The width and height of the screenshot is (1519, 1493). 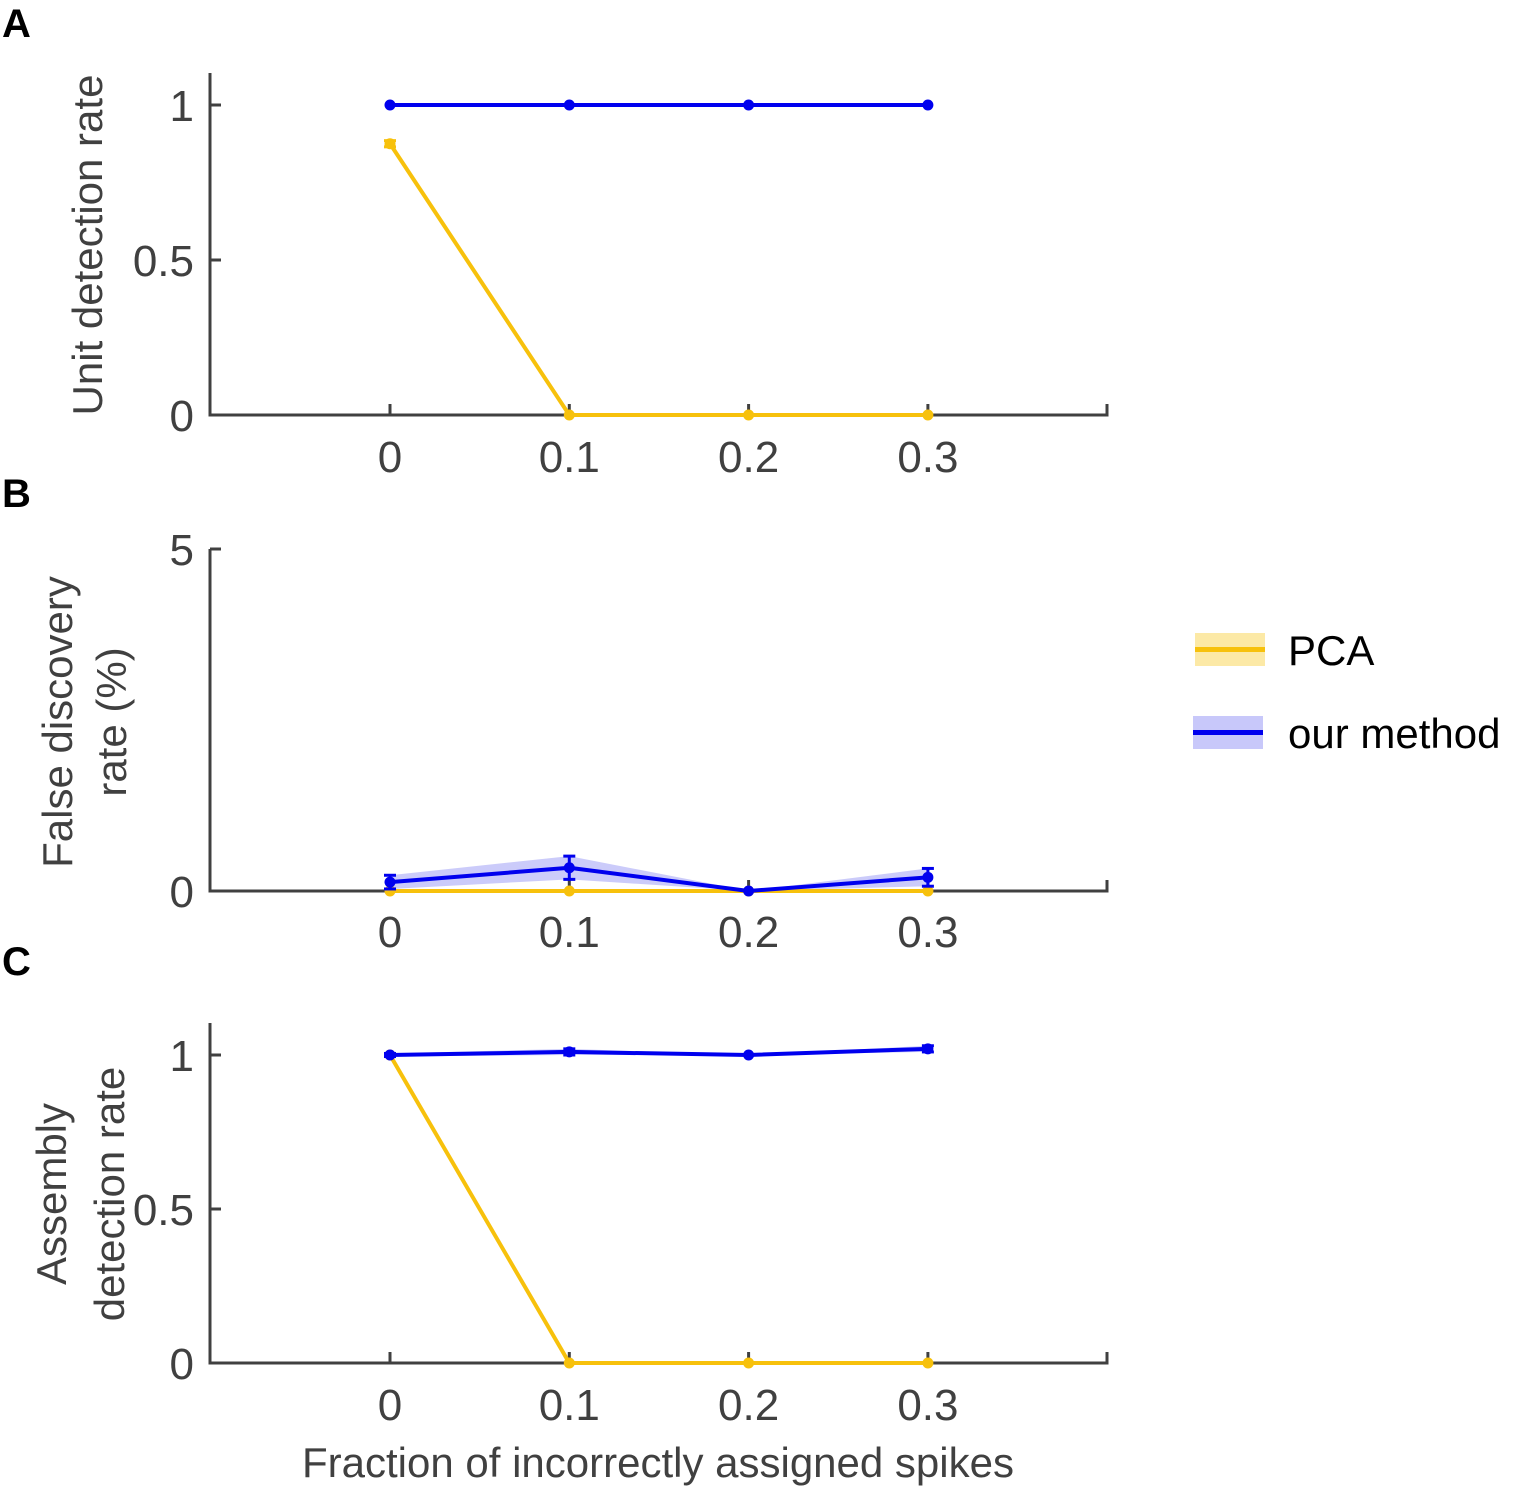 What do you see at coordinates (111, 721) in the screenshot?
I see `y-axis-title-line2: rate (%)` at bounding box center [111, 721].